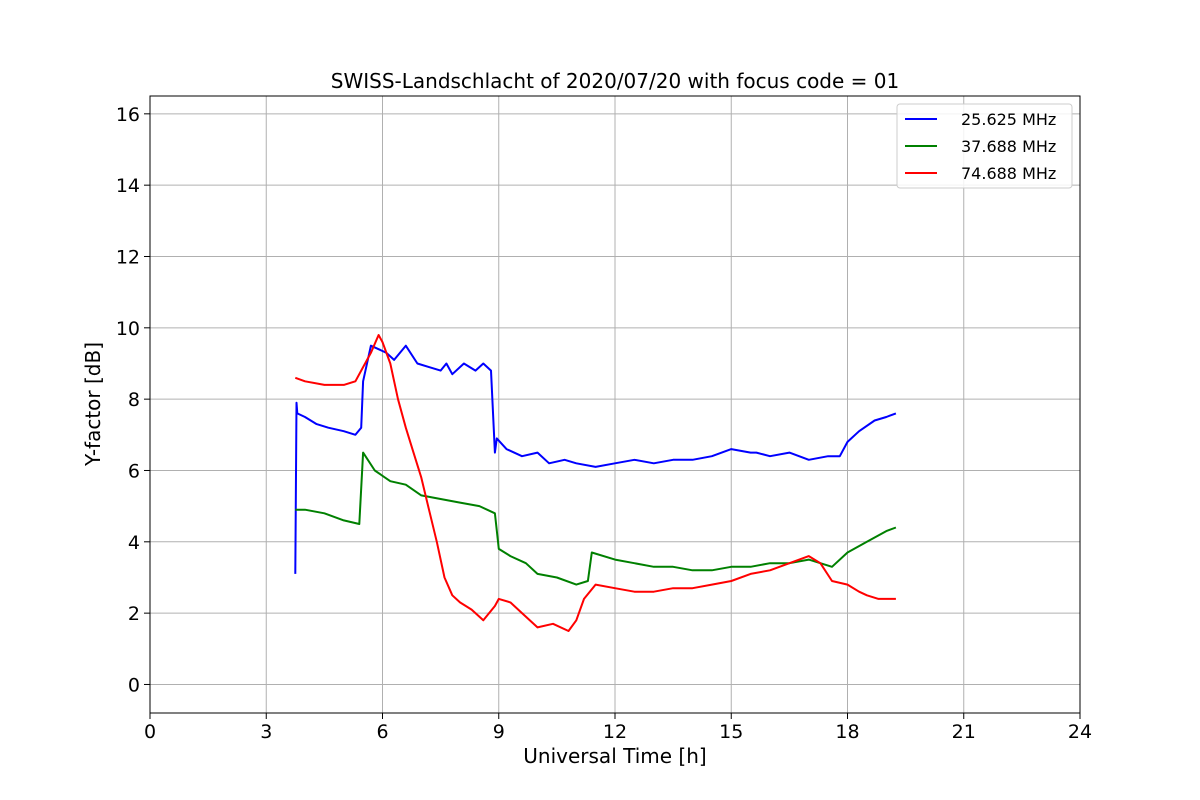 The width and height of the screenshot is (1200, 800). I want to click on legend-label: 25.625 MHz, so click(1008, 119).